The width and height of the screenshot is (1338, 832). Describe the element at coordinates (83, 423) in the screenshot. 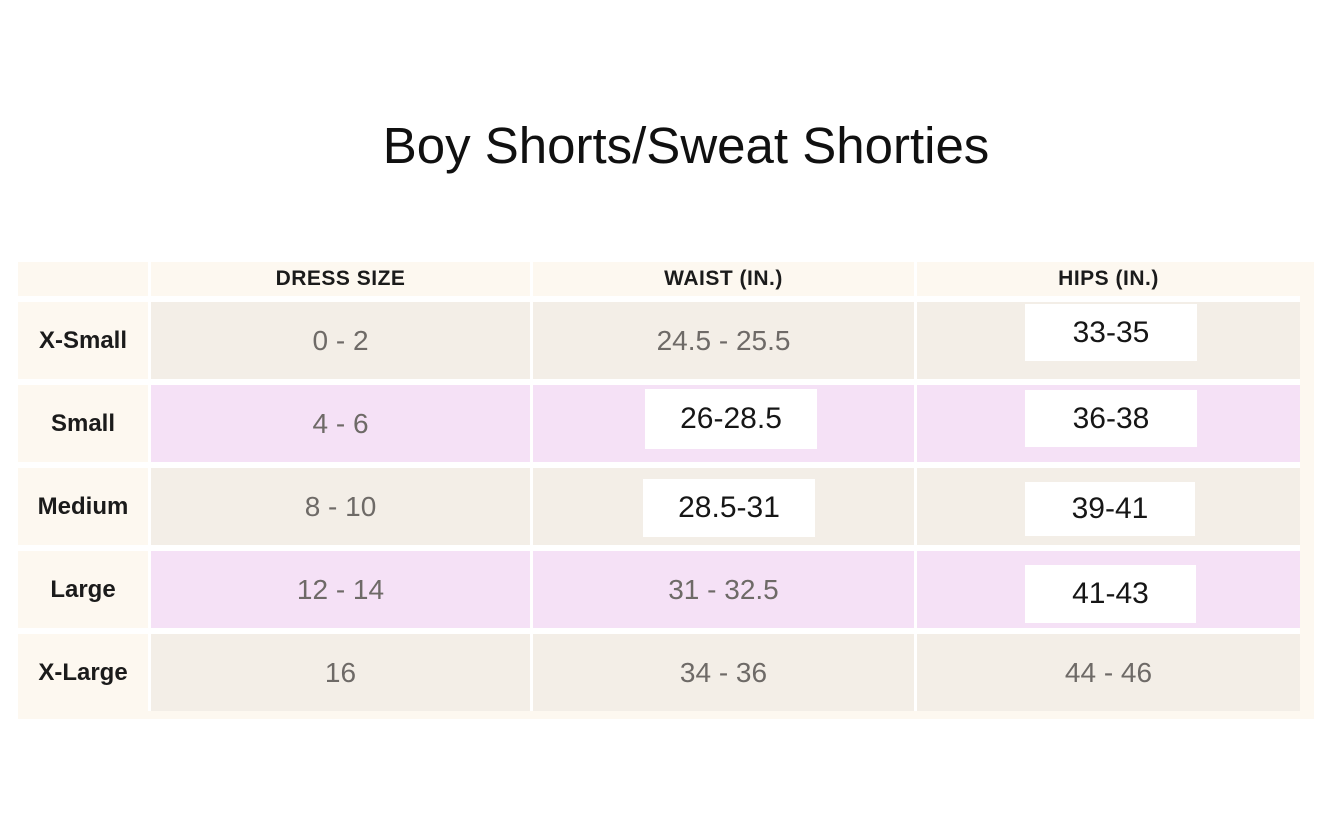

I see `row-label-small: Small` at that location.